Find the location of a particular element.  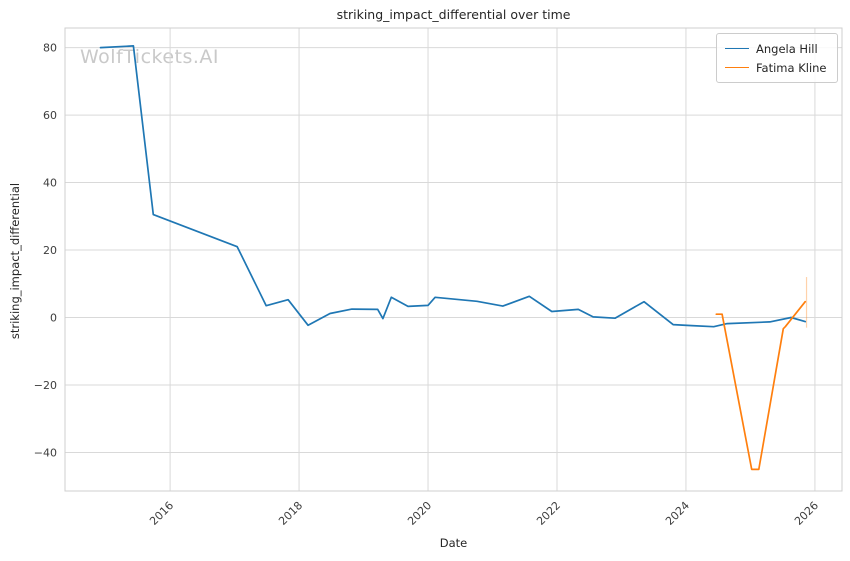

series-line-fatima-kline is located at coordinates (761, 385).